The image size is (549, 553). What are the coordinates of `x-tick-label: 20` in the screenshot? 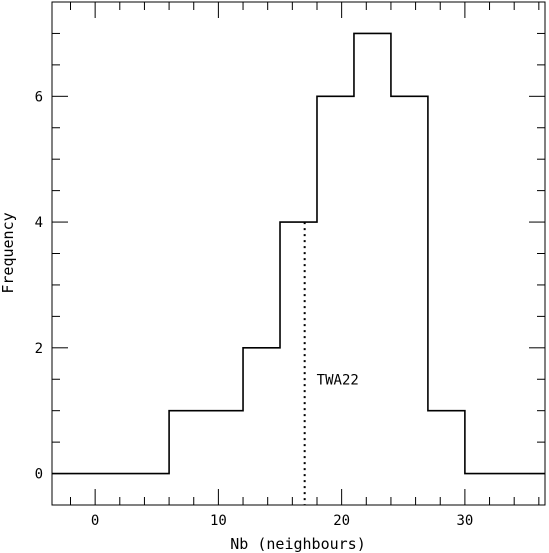 It's located at (341, 521).